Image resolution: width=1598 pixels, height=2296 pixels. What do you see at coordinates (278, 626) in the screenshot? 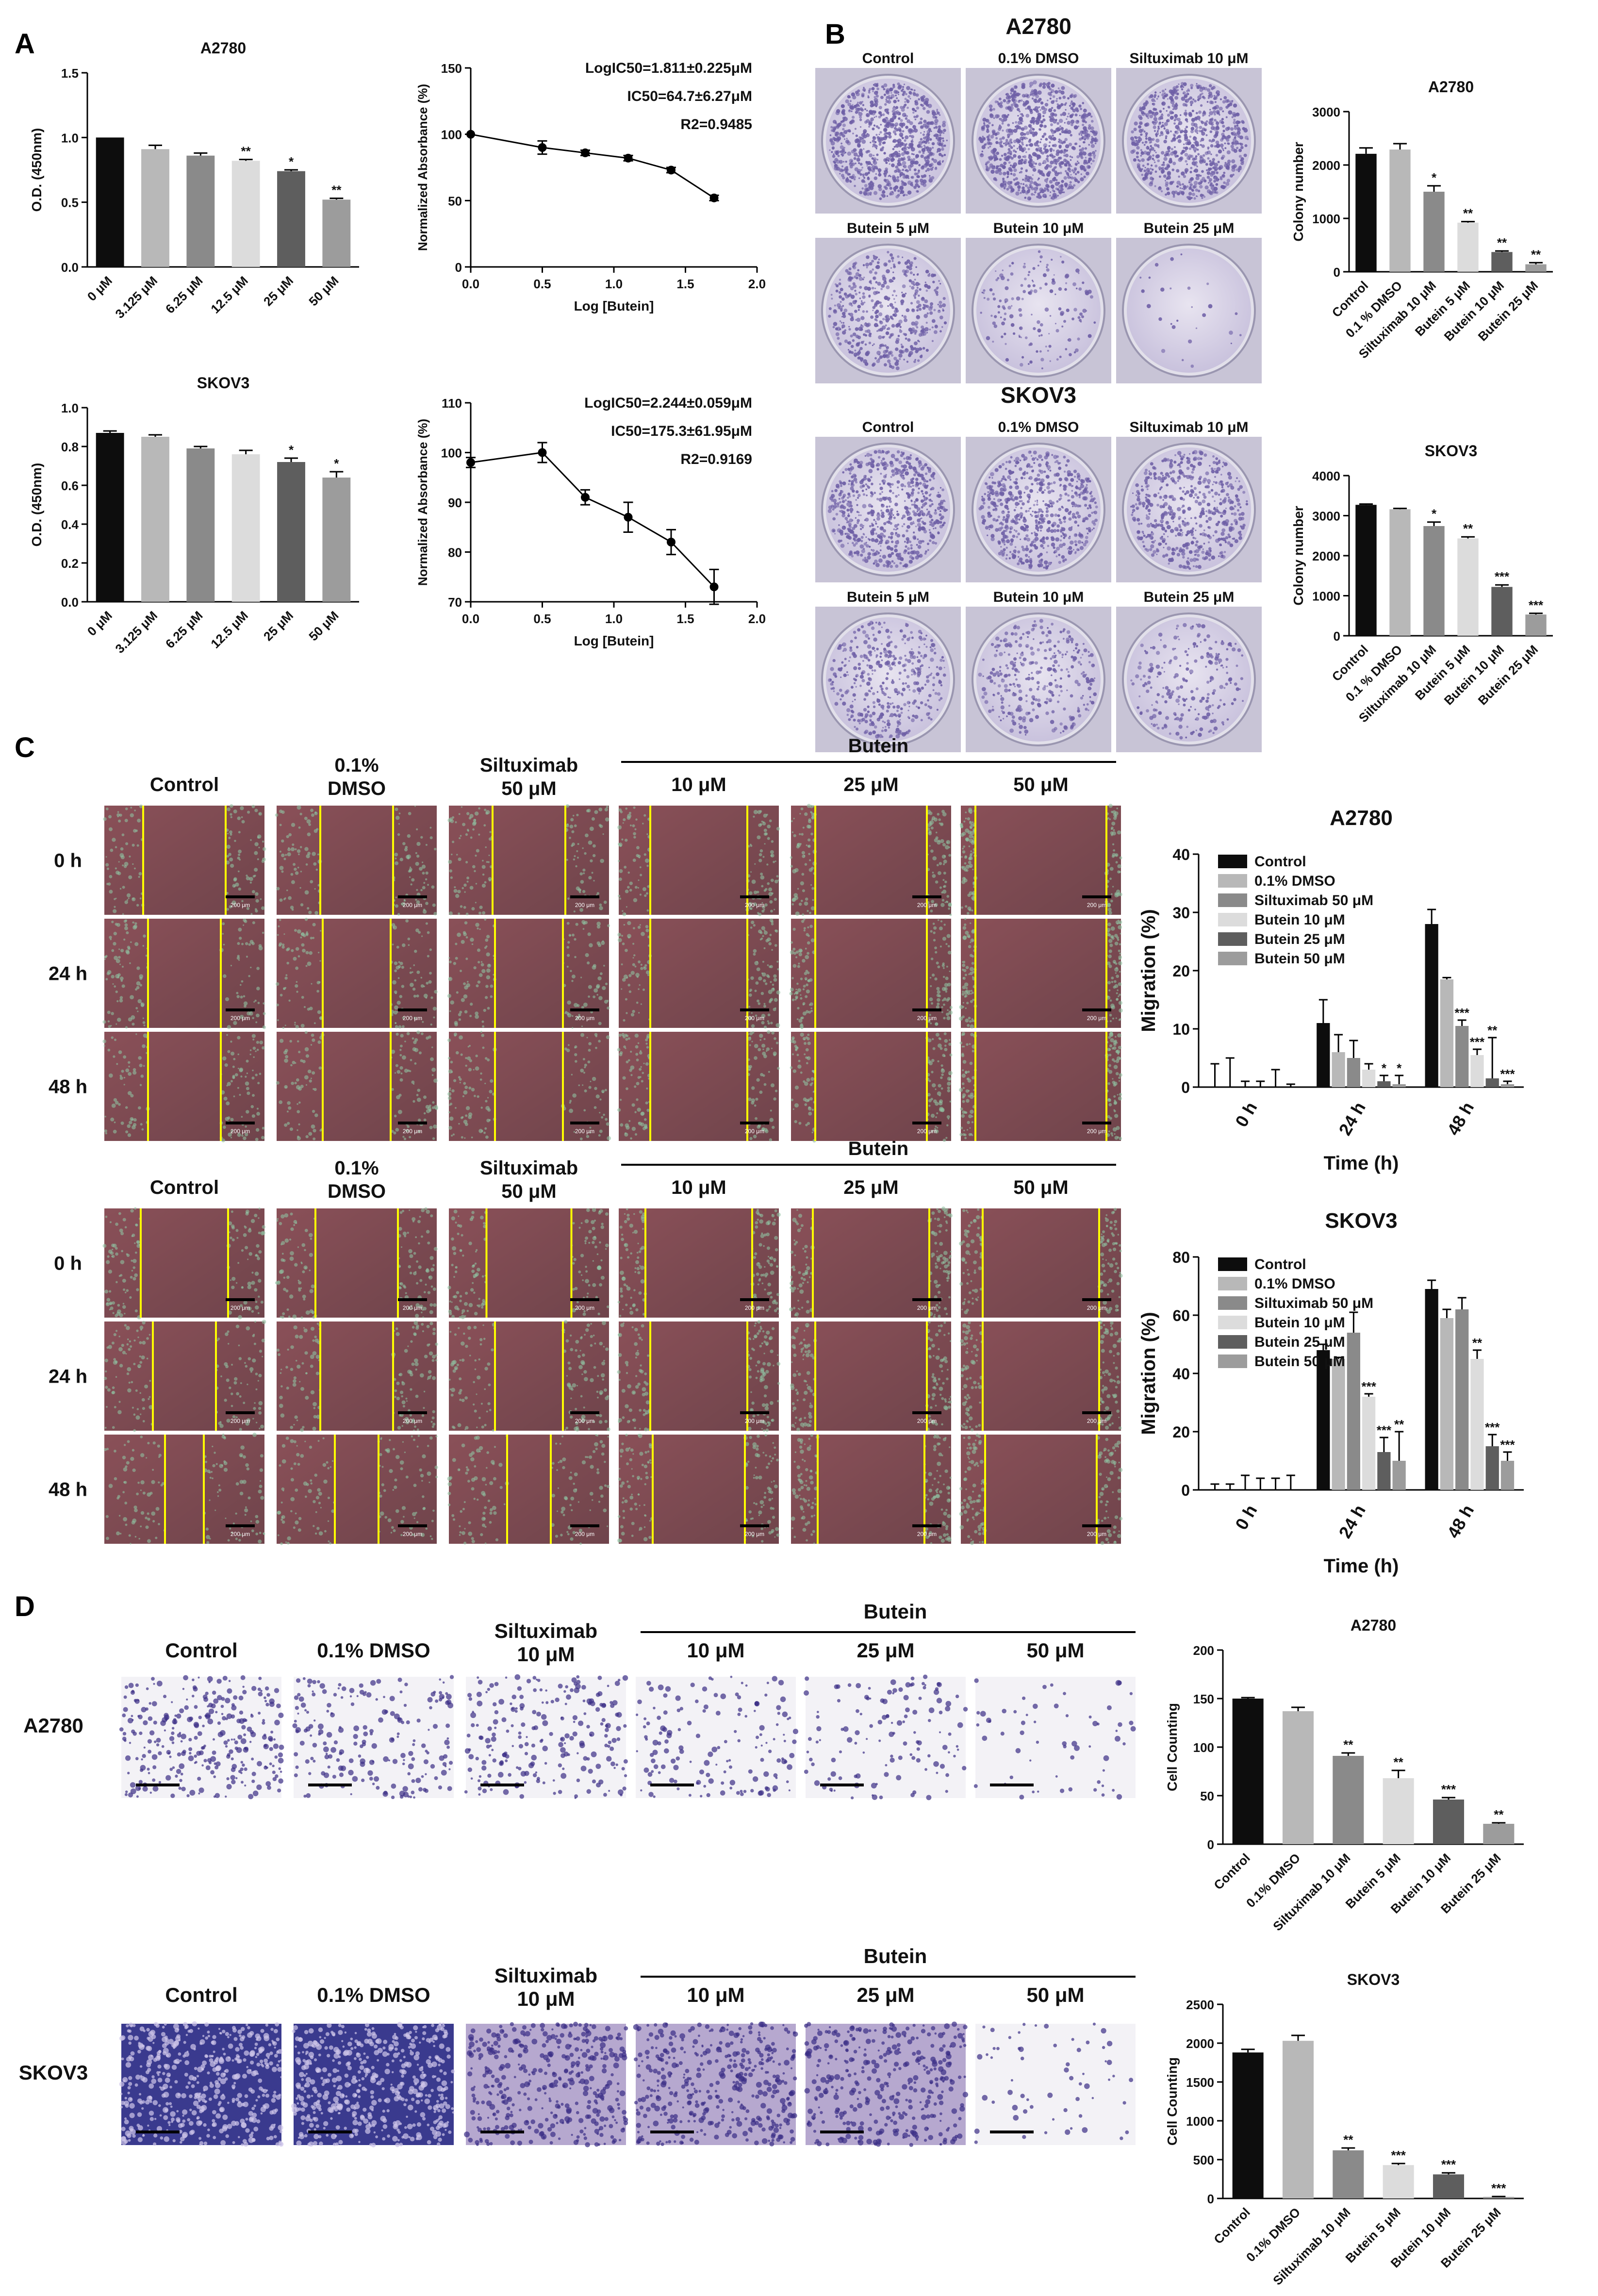
I see `x-tick-label: 25 μM` at bounding box center [278, 626].